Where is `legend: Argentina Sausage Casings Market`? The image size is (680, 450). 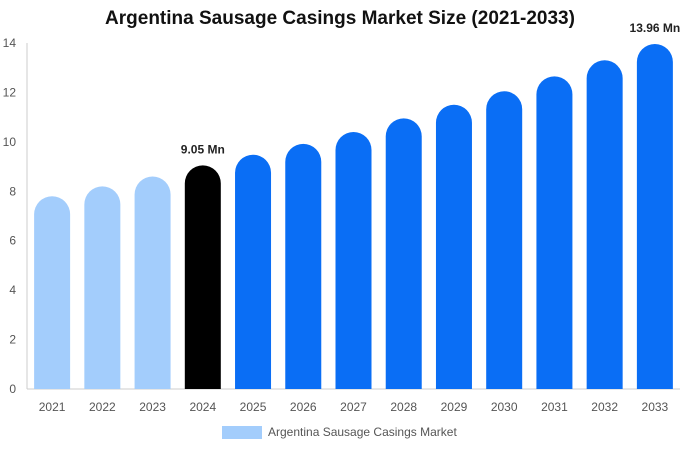
legend: Argentina Sausage Casings Market is located at coordinates (339, 432).